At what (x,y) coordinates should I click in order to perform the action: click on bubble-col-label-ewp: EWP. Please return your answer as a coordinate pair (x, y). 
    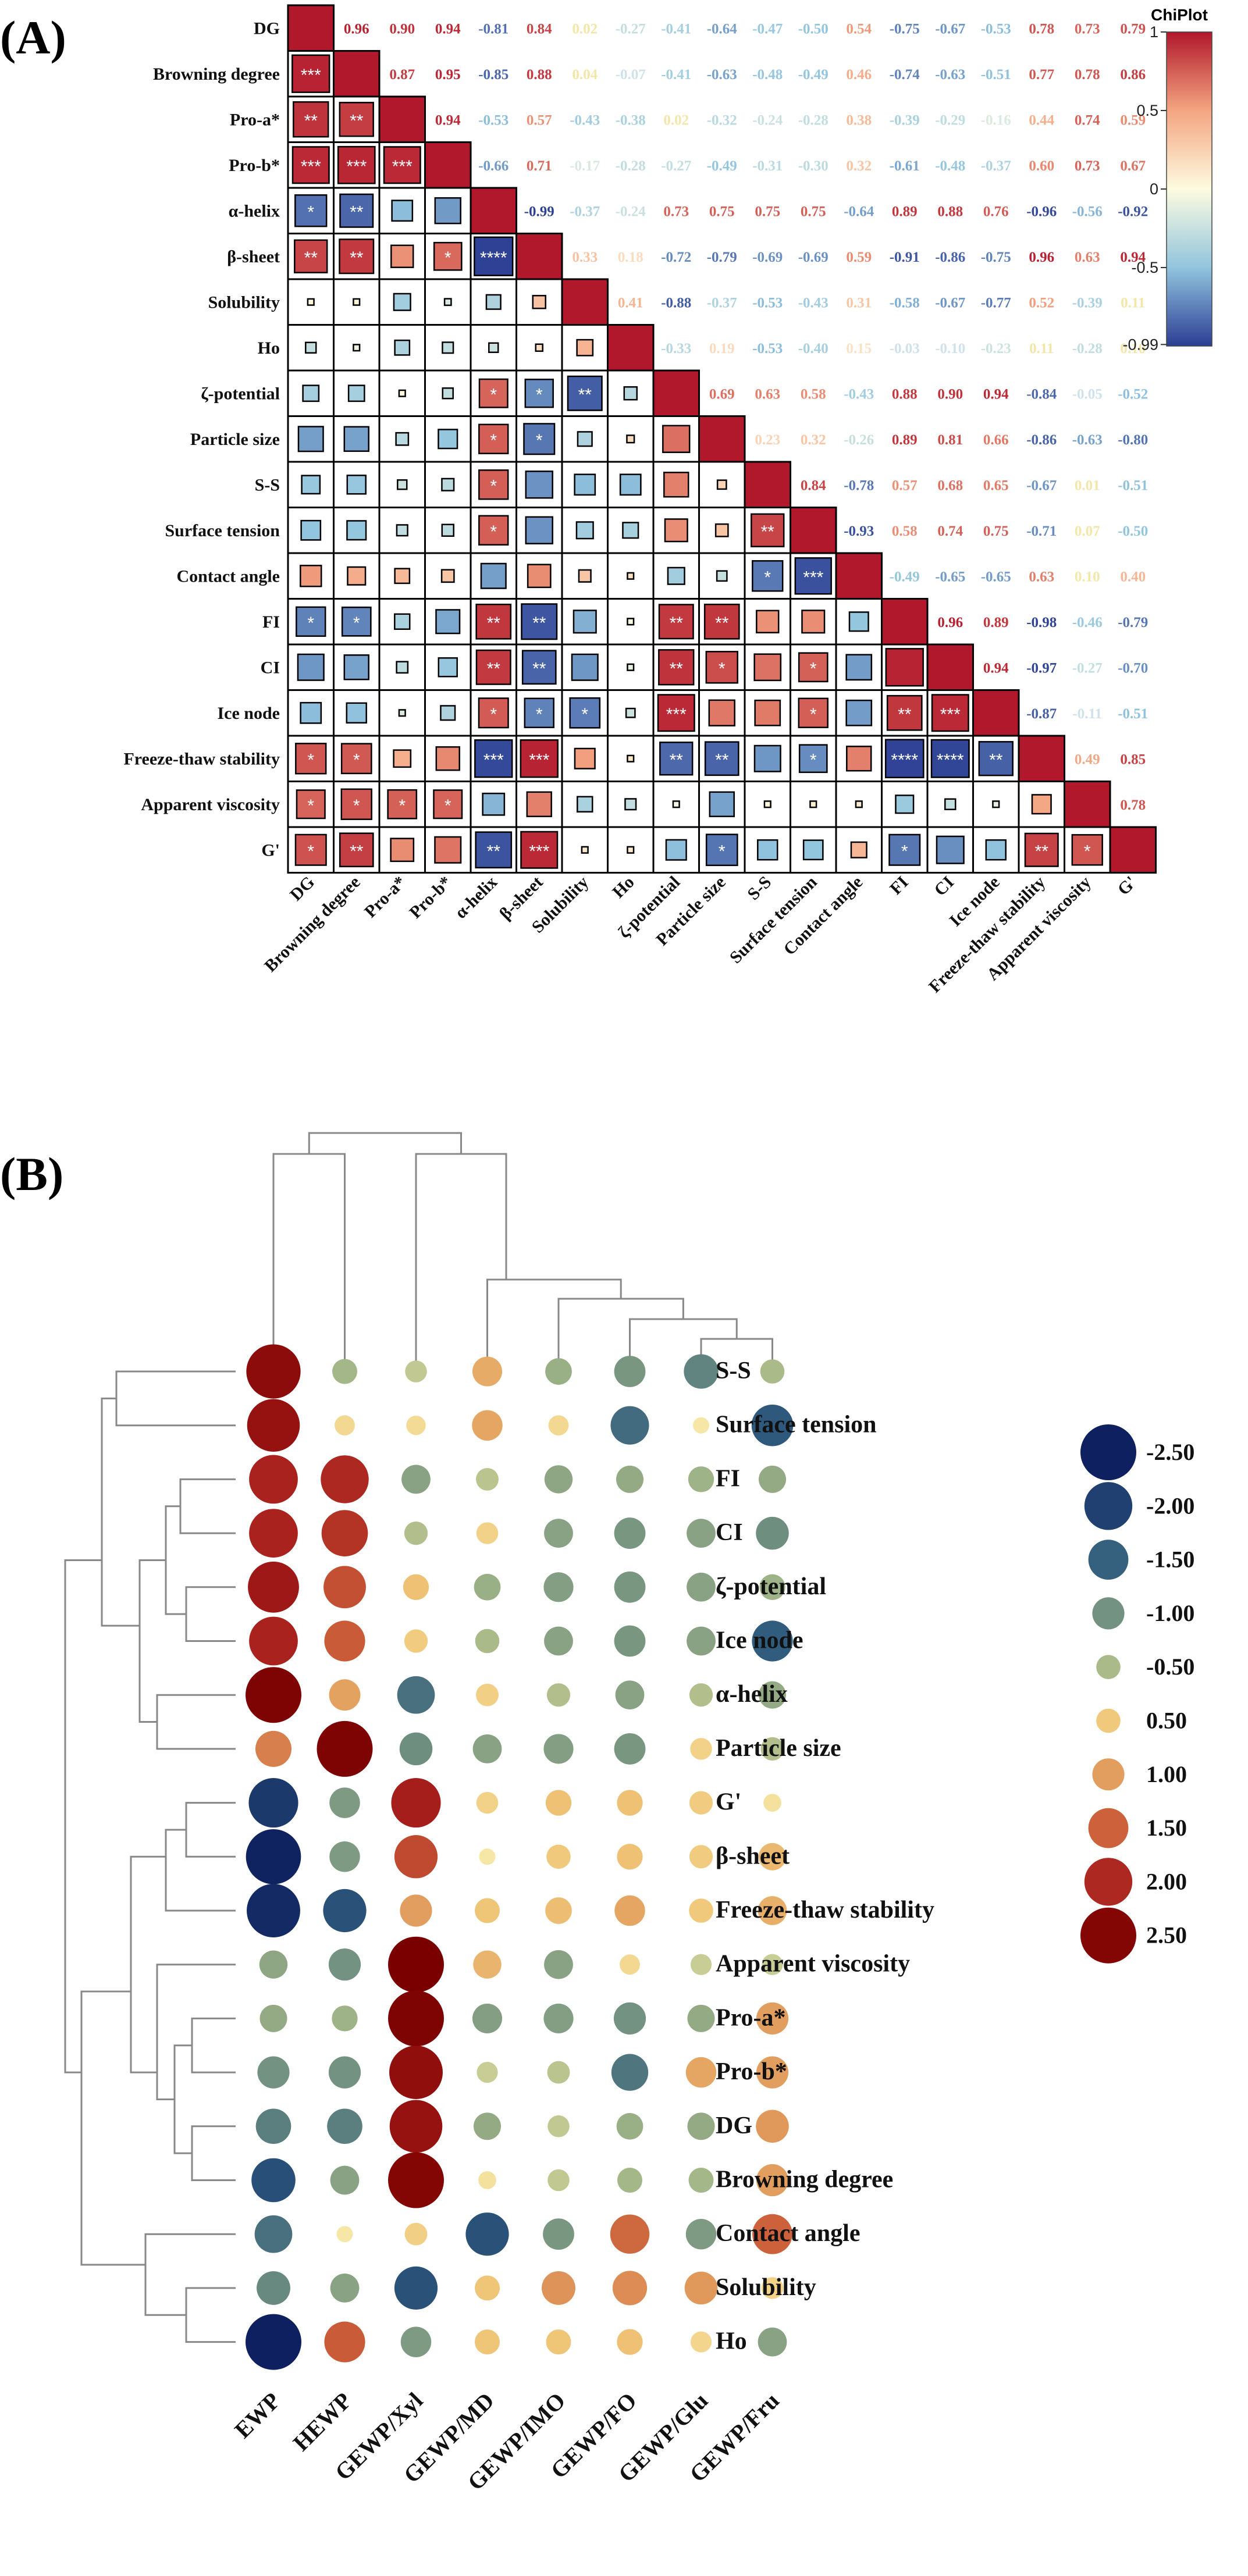
    Looking at the image, I should click on (257, 2415).